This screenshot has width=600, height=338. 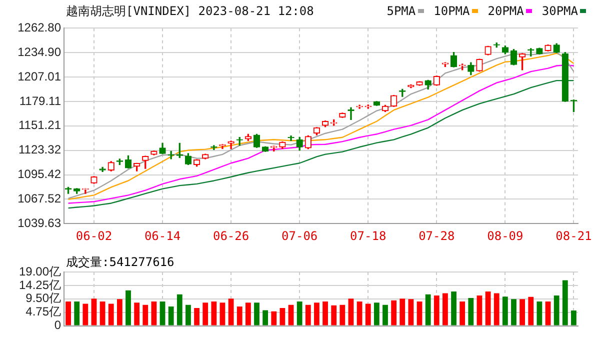 What do you see at coordinates (40, 76) in the screenshot?
I see `y-tick-label: 1207.01` at bounding box center [40, 76].